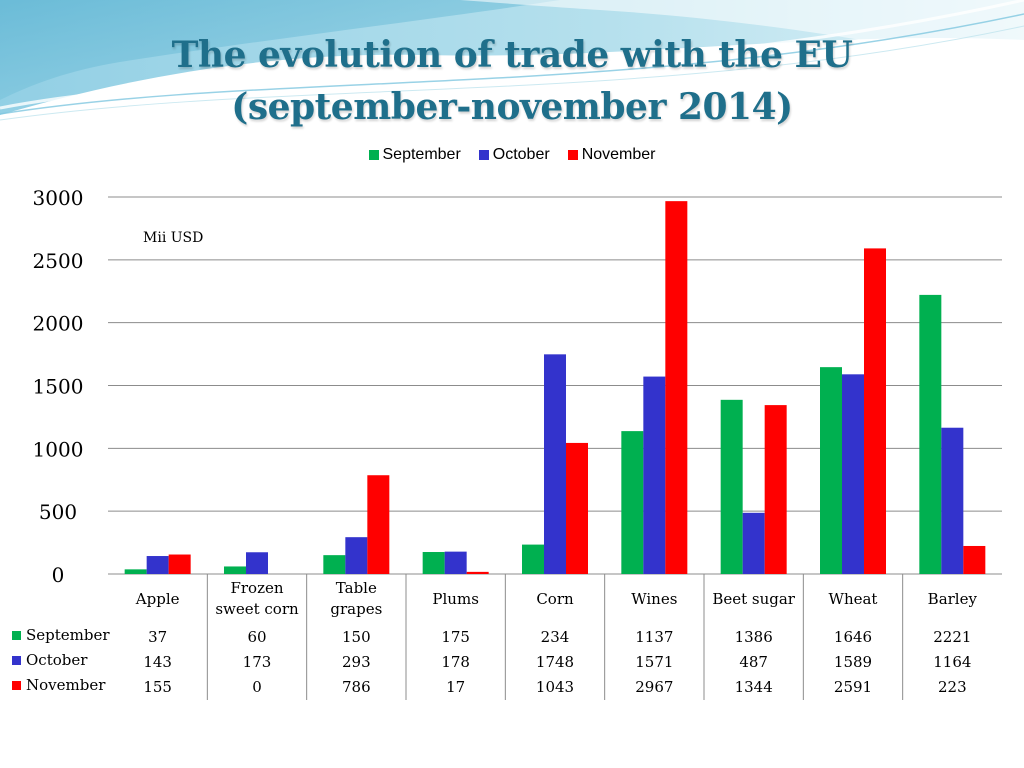 The height and width of the screenshot is (768, 1024). What do you see at coordinates (455, 687) in the screenshot?
I see `table-value: 17` at bounding box center [455, 687].